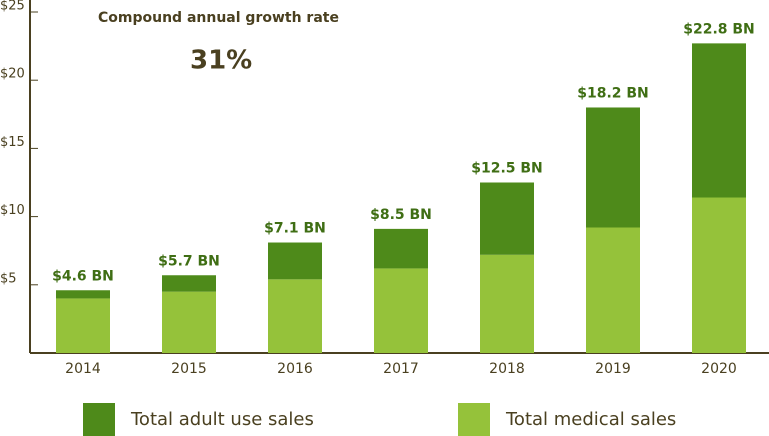 The height and width of the screenshot is (436, 769). Describe the element at coordinates (12, 142) in the screenshot. I see `y-tick-label: $15` at that location.